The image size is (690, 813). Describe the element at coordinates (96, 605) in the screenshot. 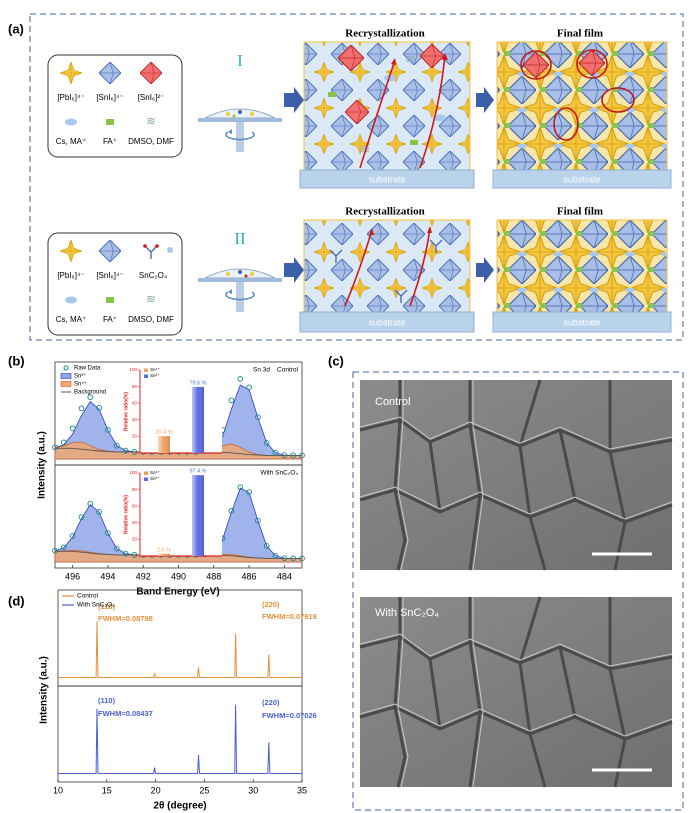

I see `legend-label: With SnC₂O₄` at that location.